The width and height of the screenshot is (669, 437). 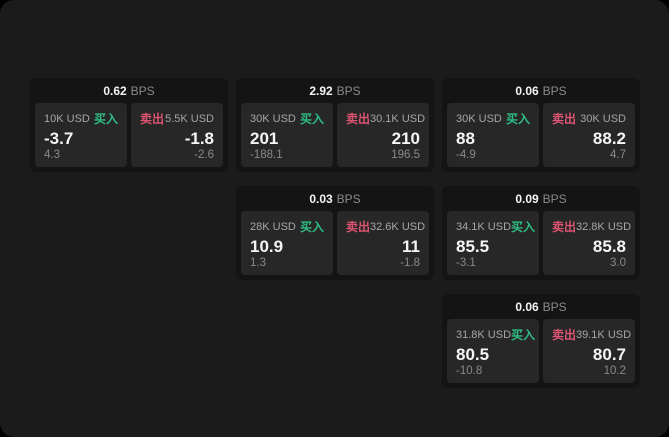 I want to click on bps-header: 0.09 BPS, so click(x=541, y=198).